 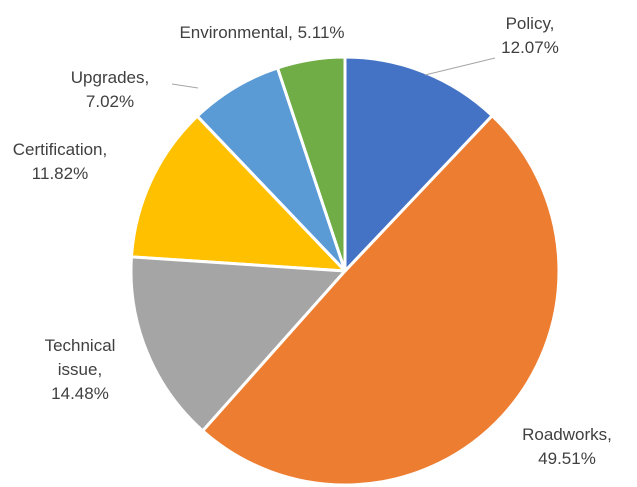 I want to click on data-label: Environmental, 5.11%, so click(x=262, y=32).